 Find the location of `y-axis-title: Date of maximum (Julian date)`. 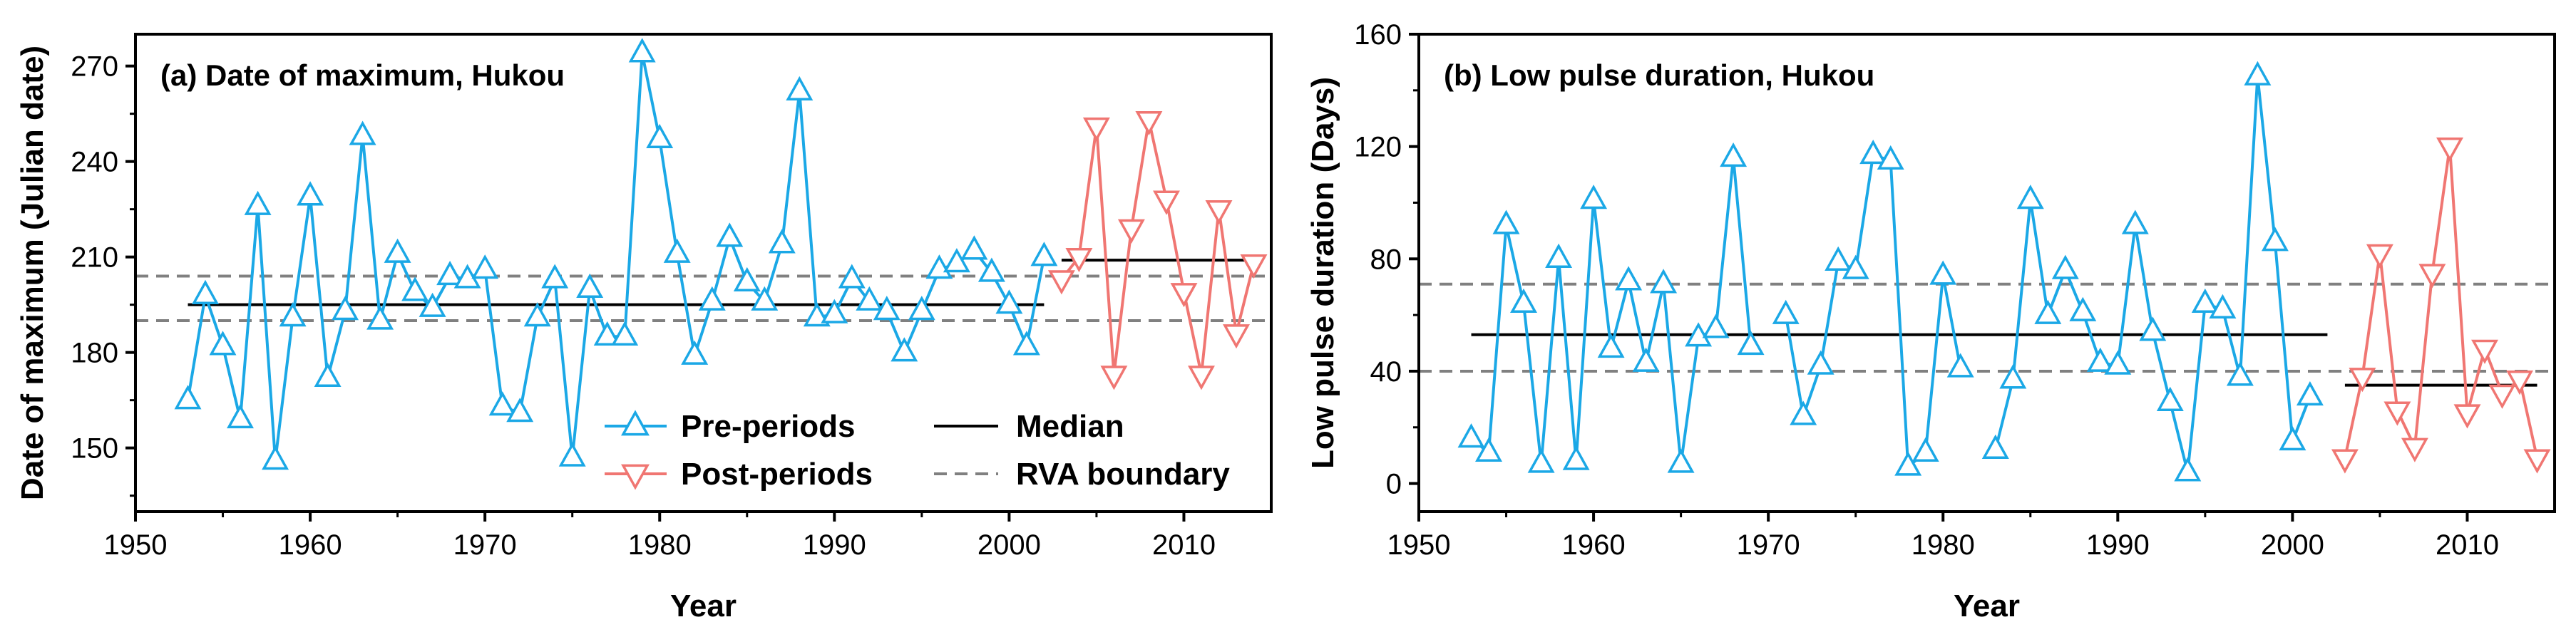

y-axis-title: Date of maximum (Julian date) is located at coordinates (32, 273).